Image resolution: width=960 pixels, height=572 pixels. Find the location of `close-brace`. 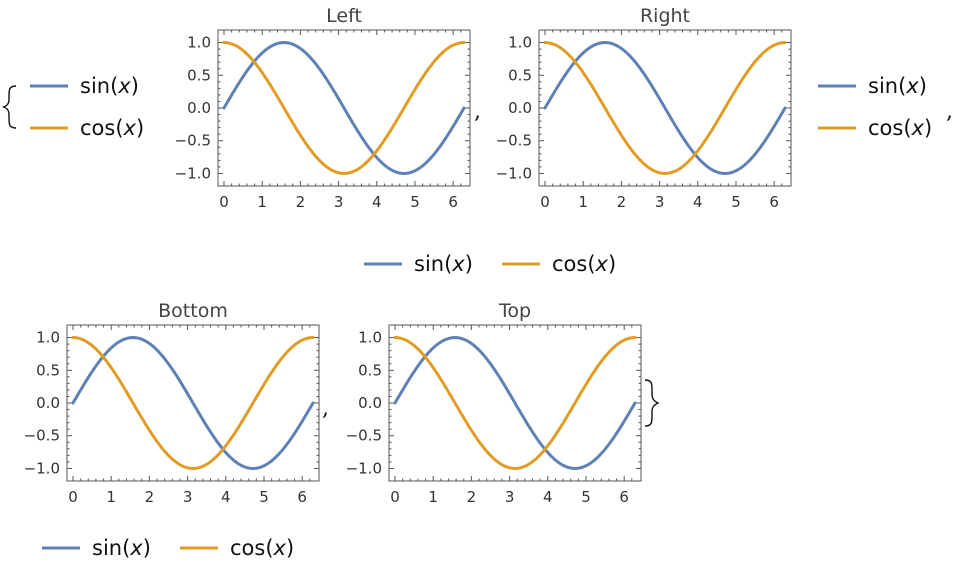

close-brace is located at coordinates (652, 403).